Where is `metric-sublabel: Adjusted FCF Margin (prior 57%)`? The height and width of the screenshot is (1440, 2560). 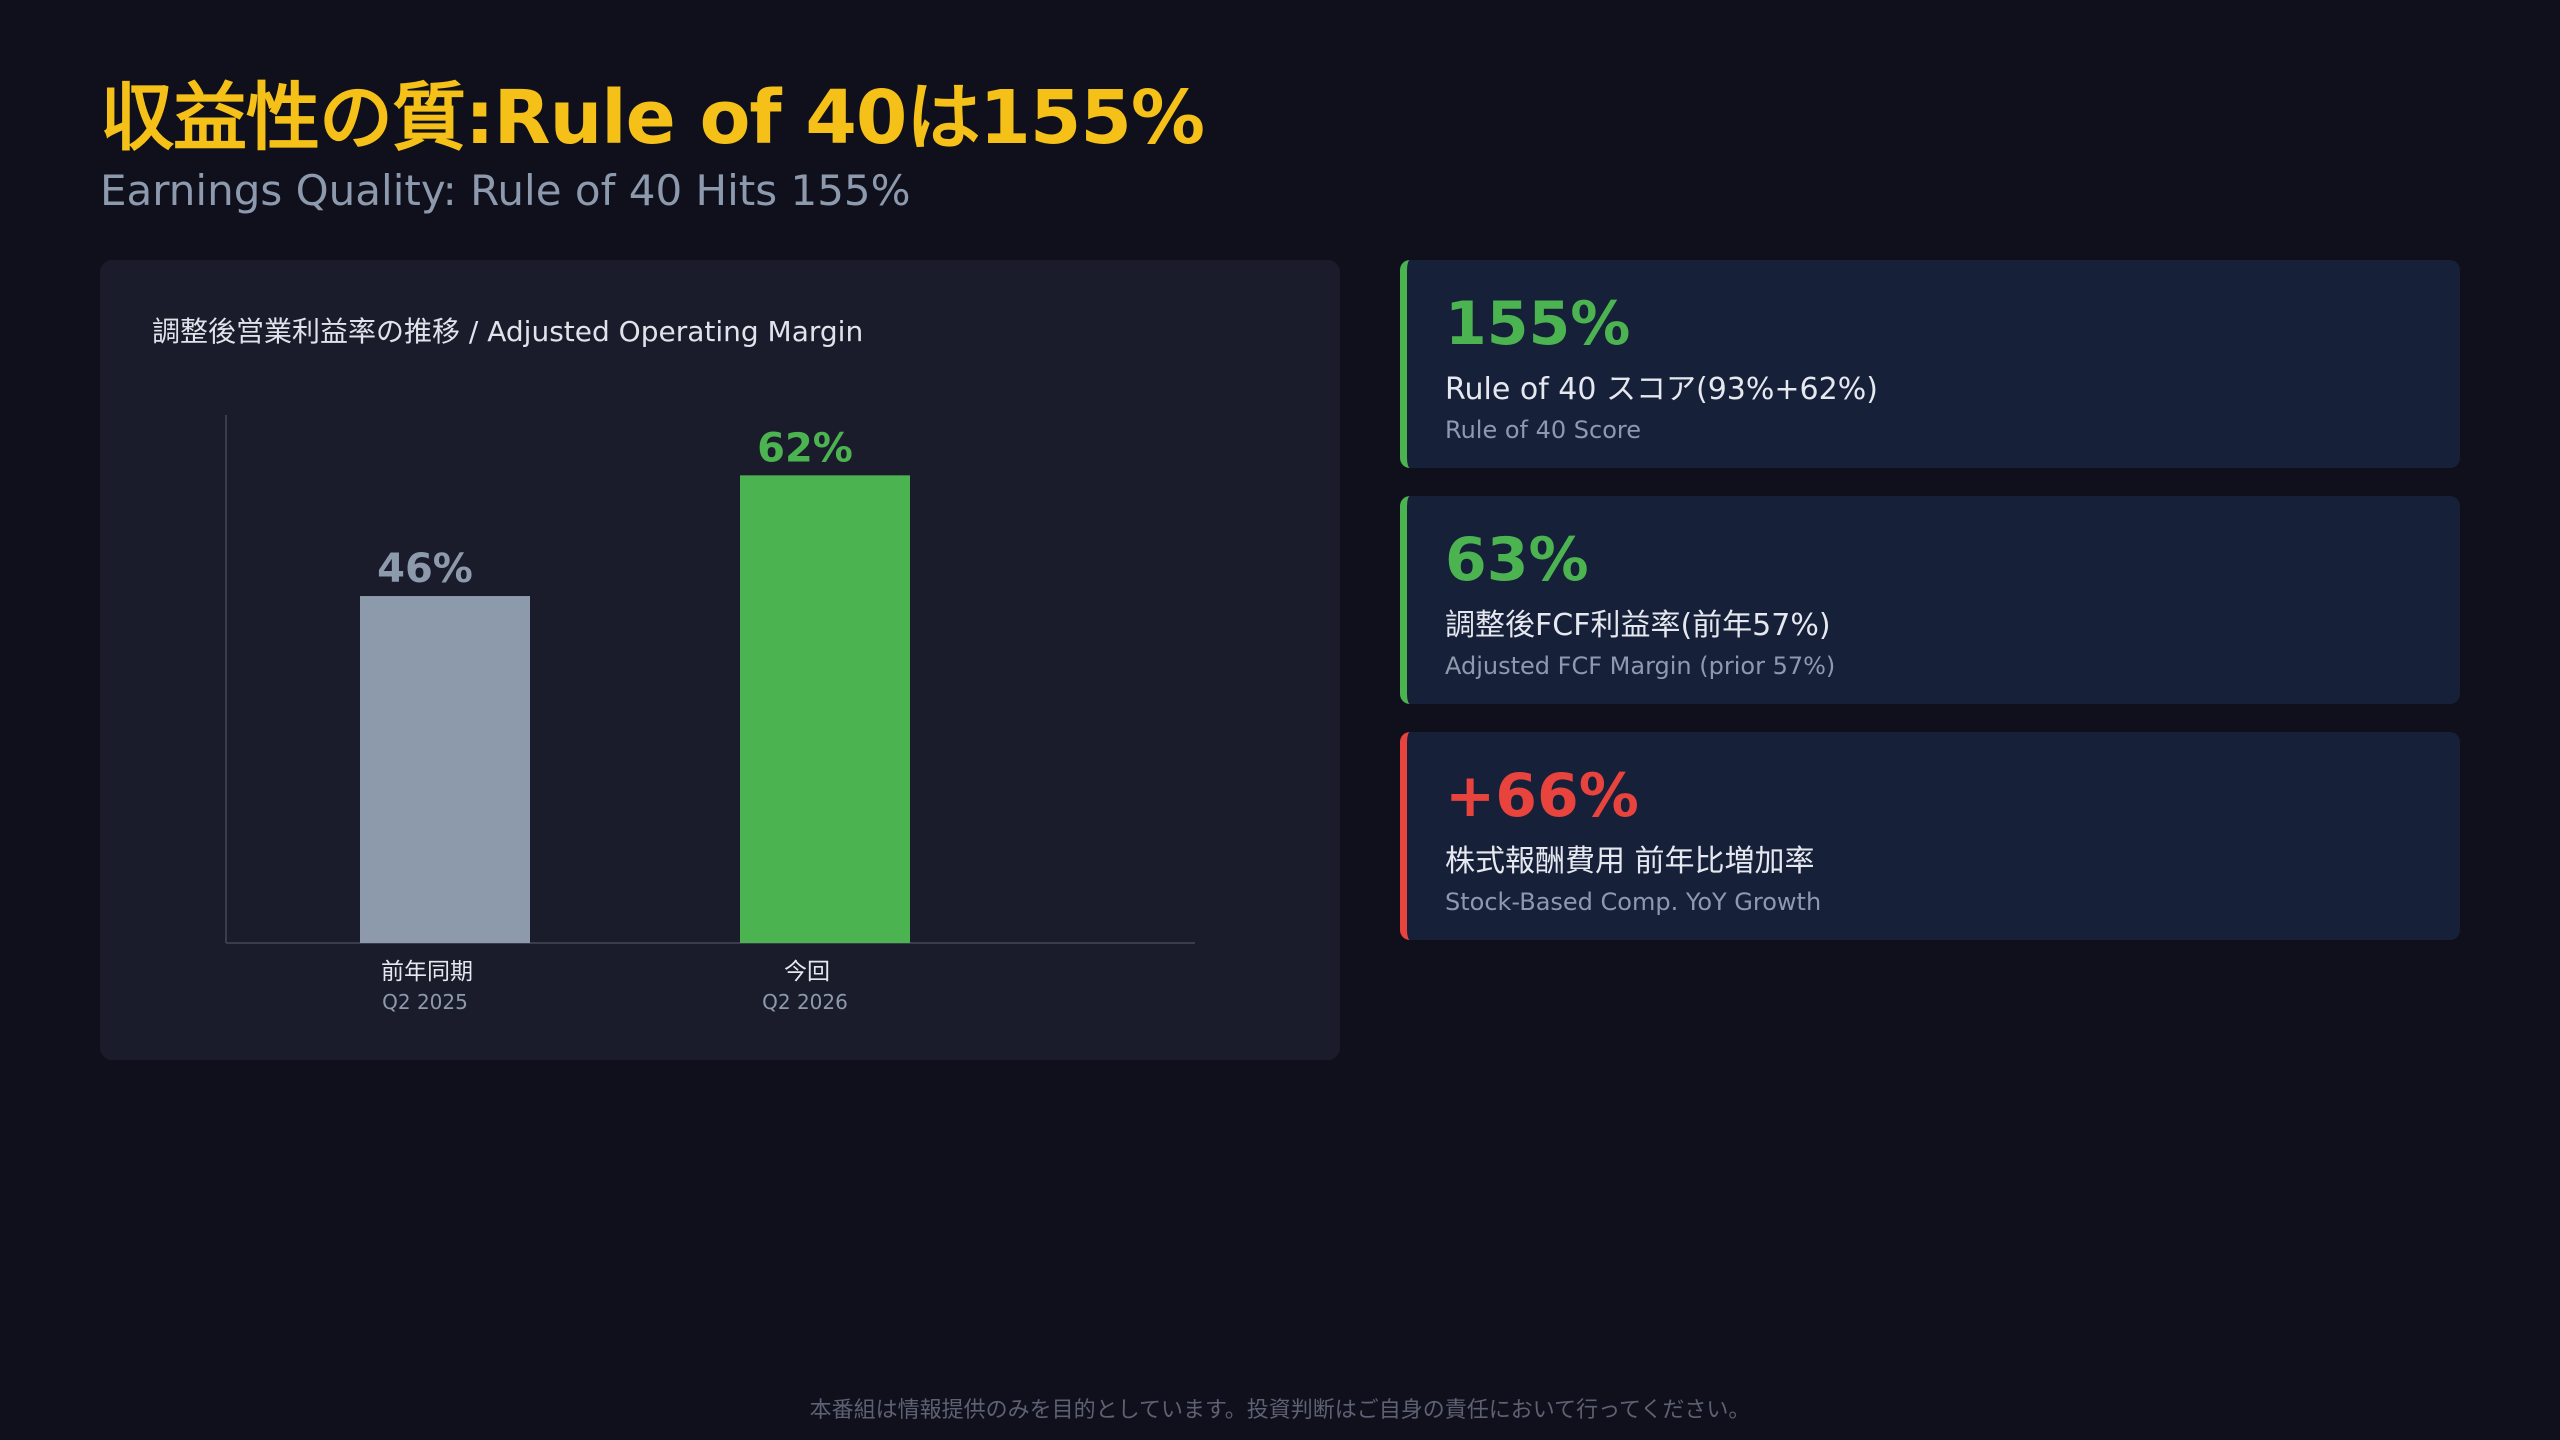
metric-sublabel: Adjusted FCF Margin (prior 57%) is located at coordinates (1640, 666).